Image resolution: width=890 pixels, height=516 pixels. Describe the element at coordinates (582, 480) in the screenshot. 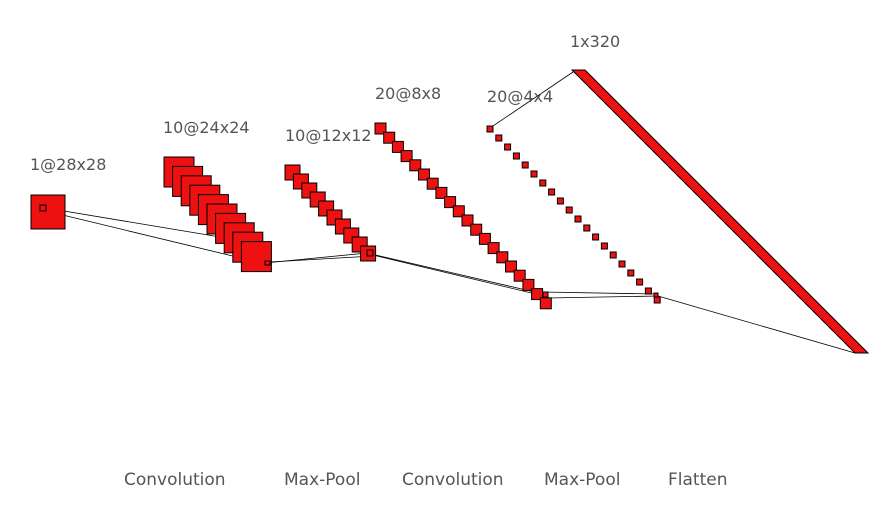

I see `op-label-maxpool-2: Max-Pool` at that location.